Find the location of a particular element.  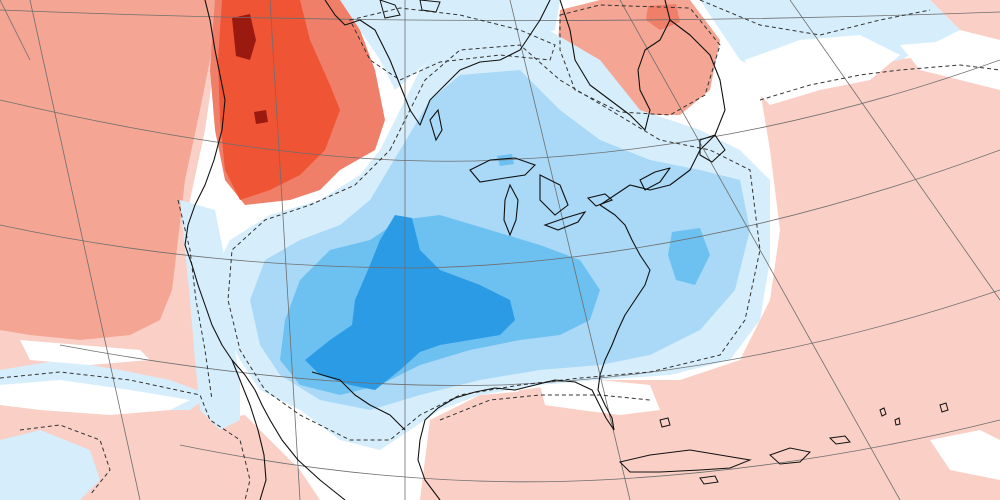

contour-gulf is located at coordinates (545, 407).